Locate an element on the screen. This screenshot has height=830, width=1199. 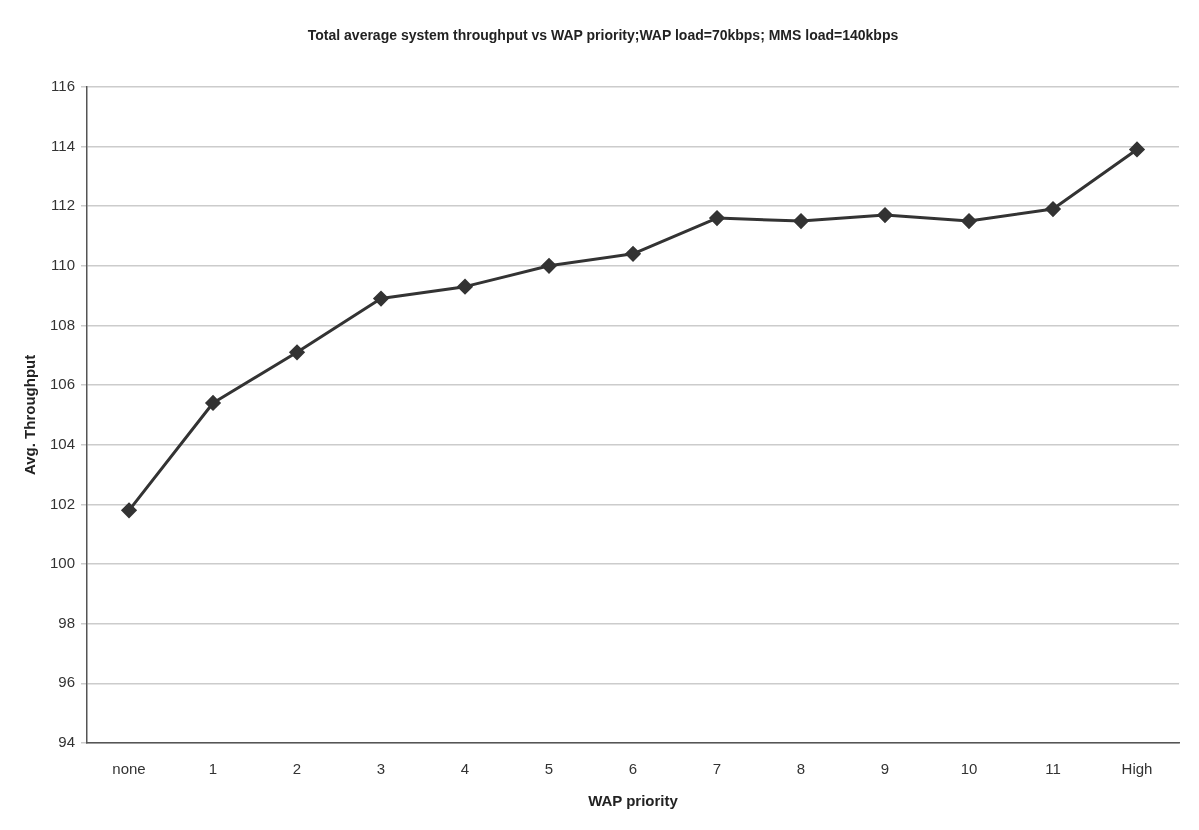
y-tick-label: 106 is located at coordinates (63, 384).